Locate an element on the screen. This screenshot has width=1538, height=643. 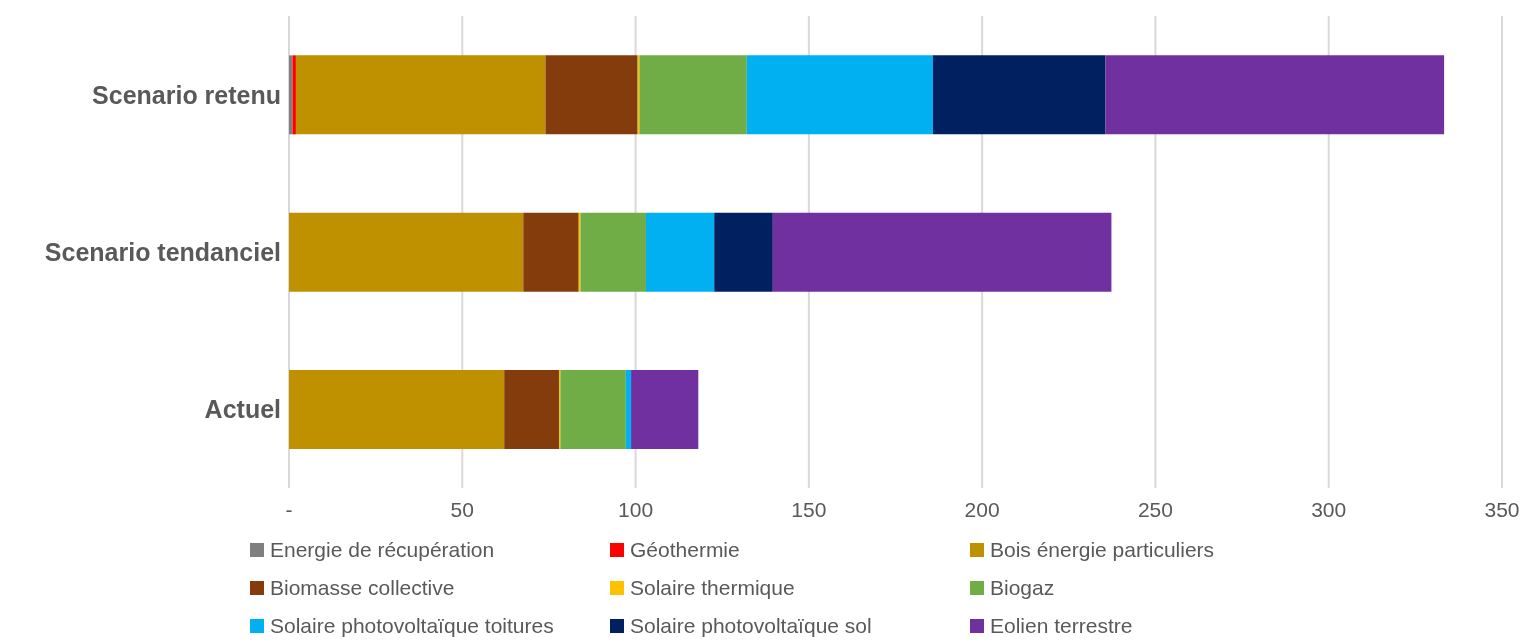
x-tick-label: 200 is located at coordinates (982, 509).